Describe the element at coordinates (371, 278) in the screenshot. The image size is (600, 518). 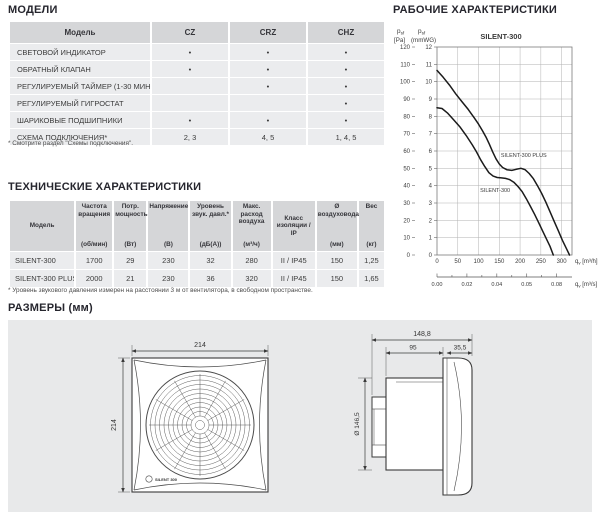
I see `spec-value: 1,65` at that location.